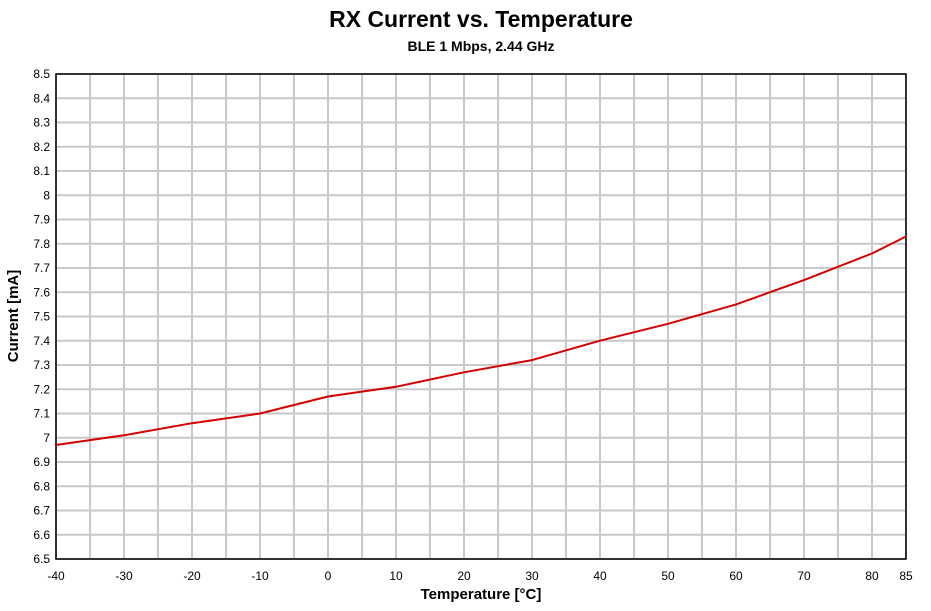 This screenshot has width=931, height=611. What do you see at coordinates (46, 438) in the screenshot?
I see `y-tick-label: 7` at bounding box center [46, 438].